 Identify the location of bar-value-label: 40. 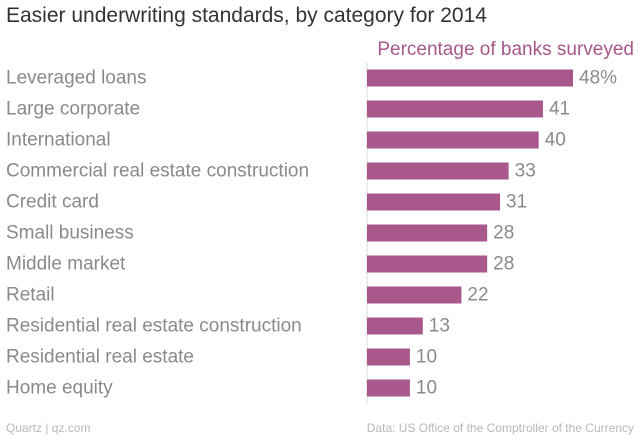
(555, 140).